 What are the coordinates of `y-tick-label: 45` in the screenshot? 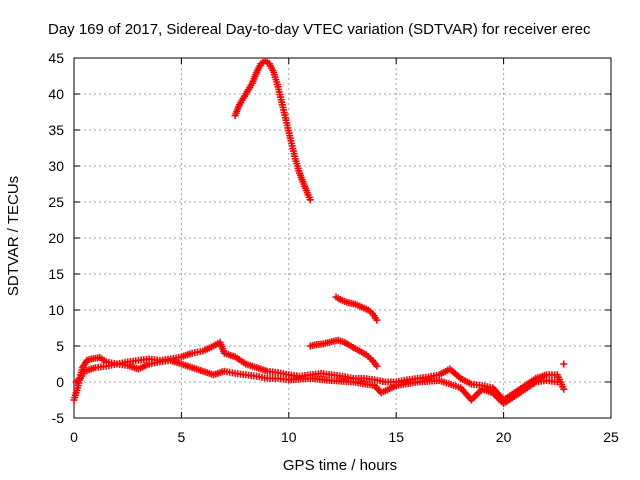 It's located at (56, 58).